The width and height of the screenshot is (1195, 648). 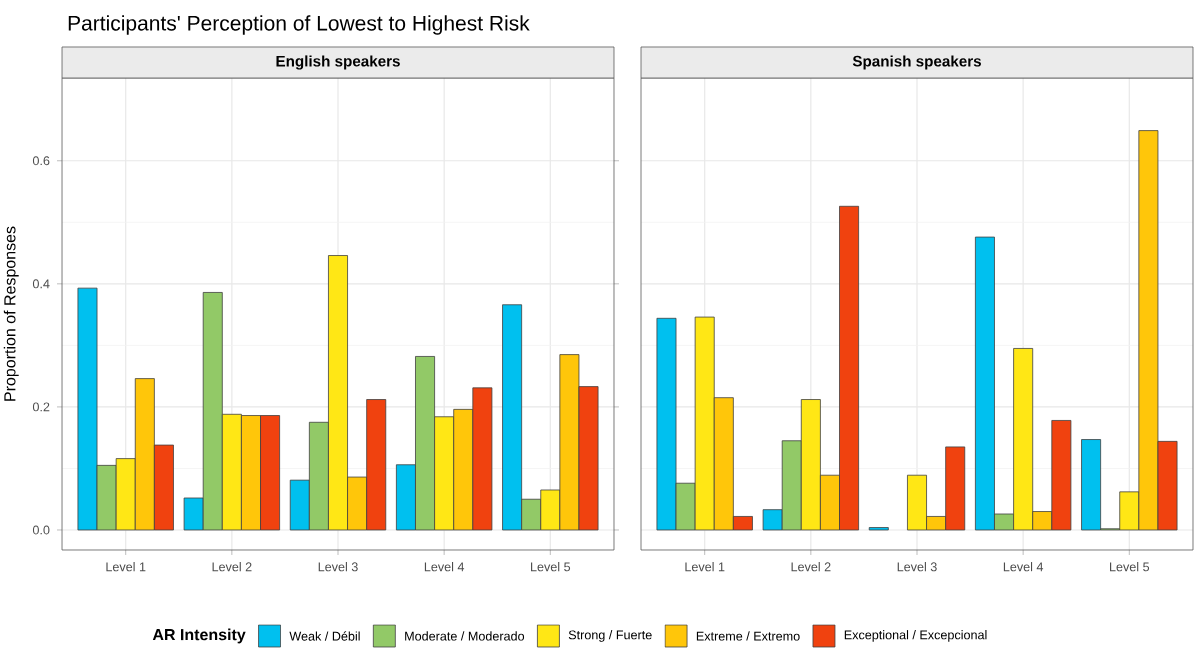 I want to click on y-tick-label: 0.0, so click(x=41, y=530).